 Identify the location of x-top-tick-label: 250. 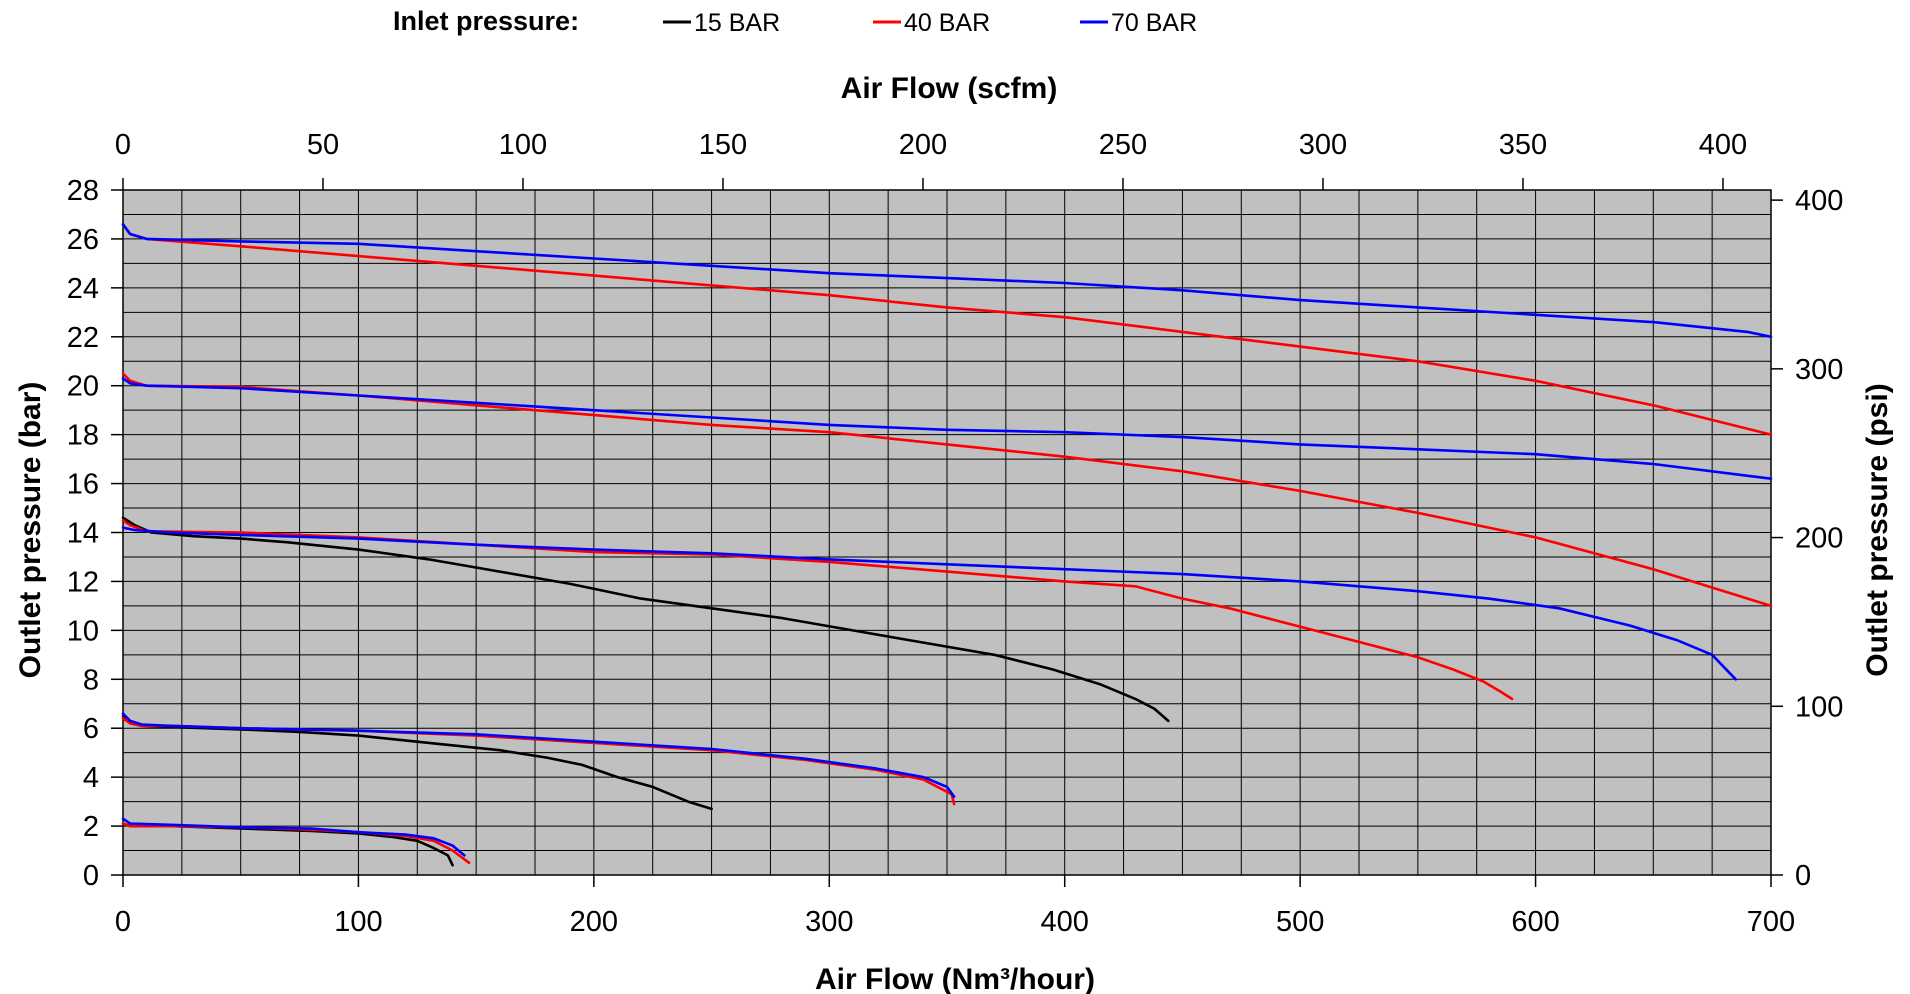
(1123, 145).